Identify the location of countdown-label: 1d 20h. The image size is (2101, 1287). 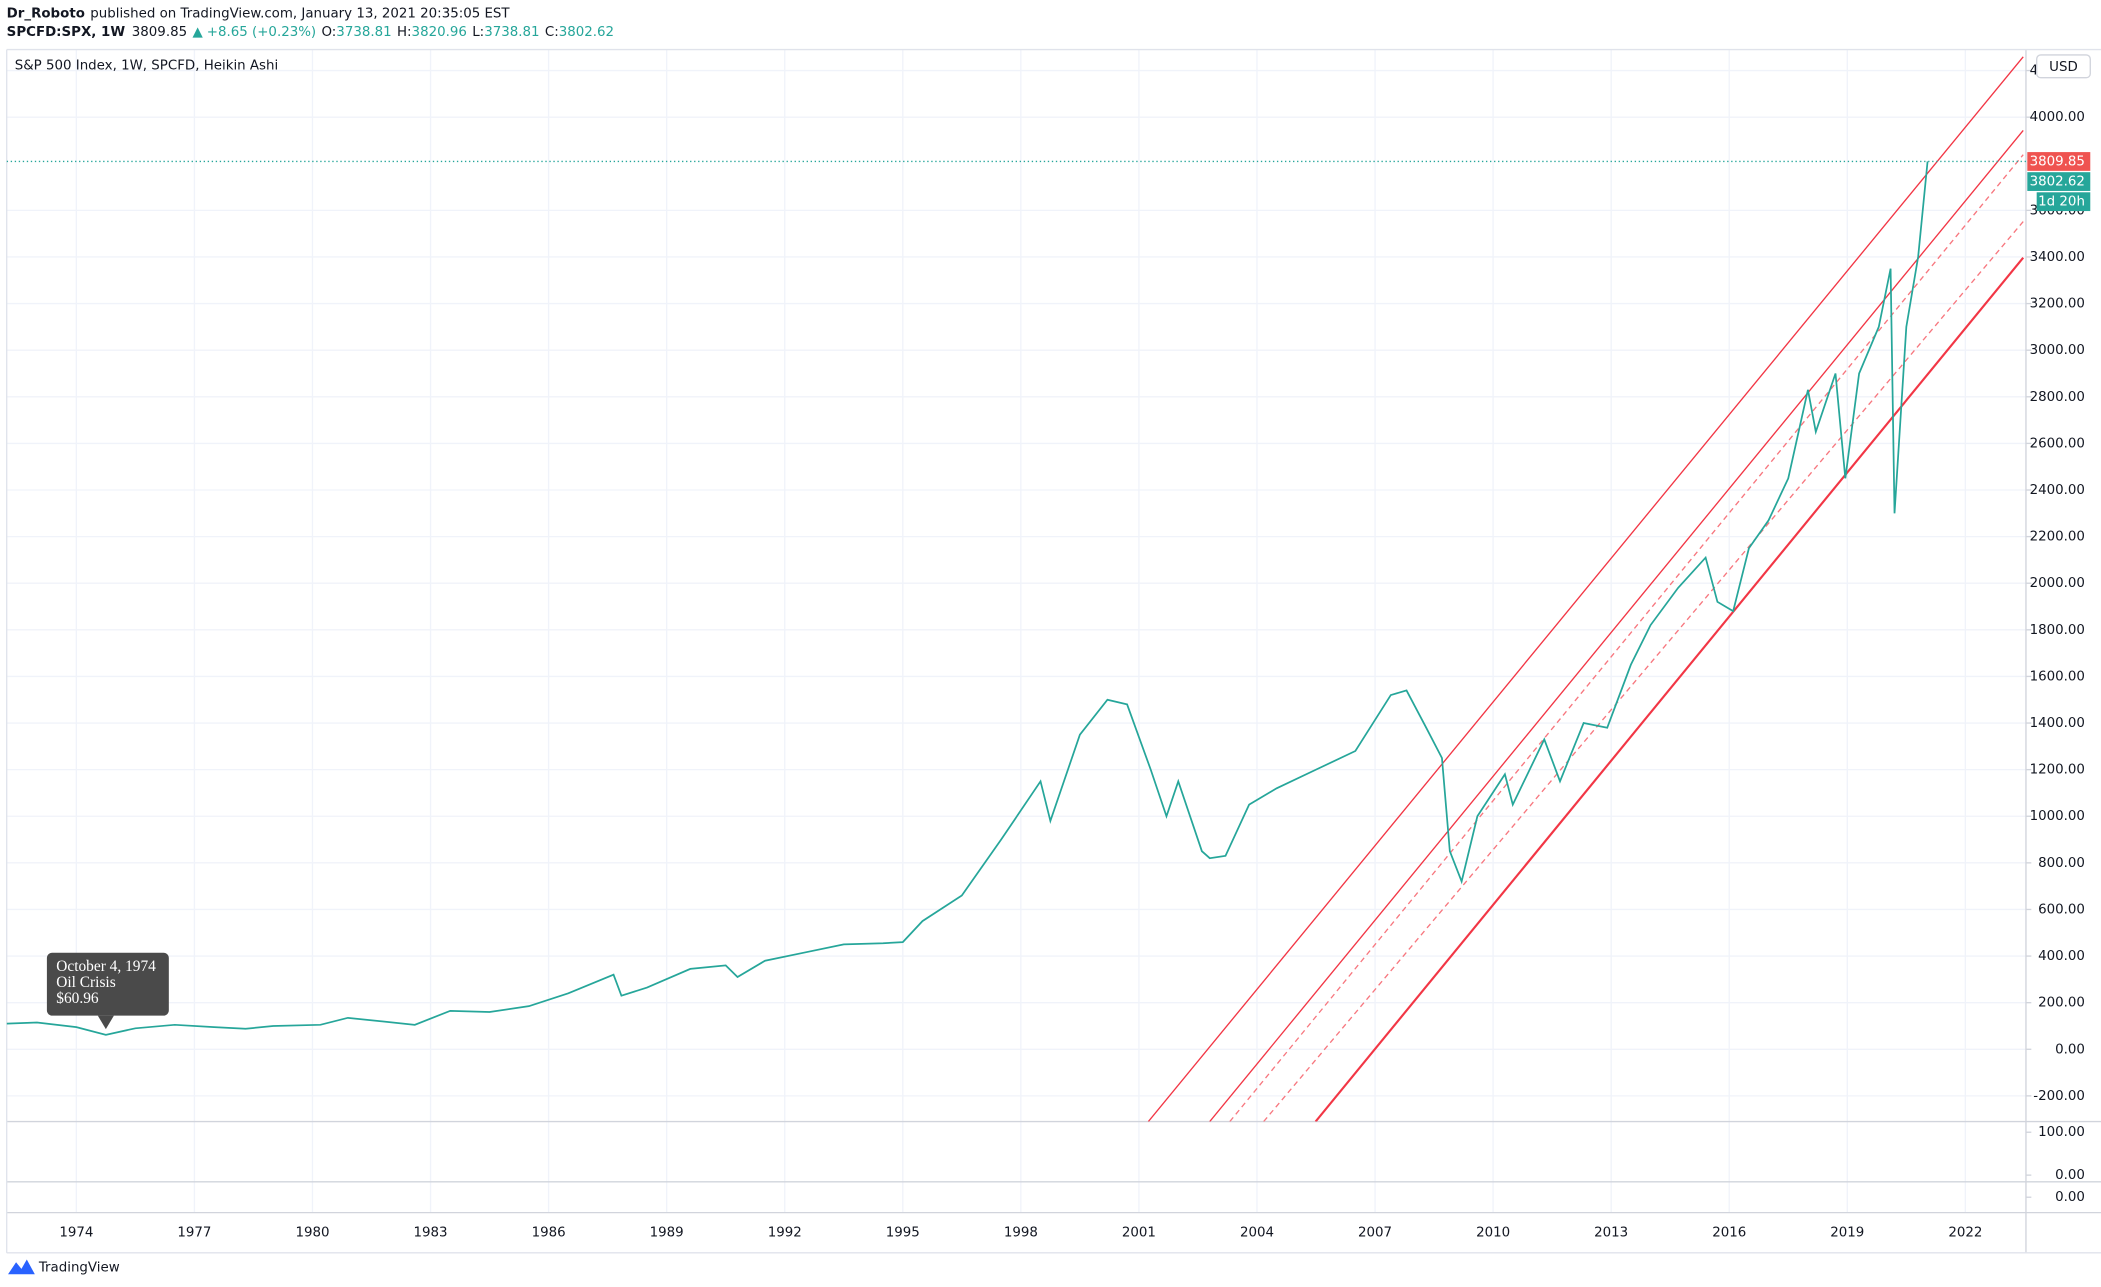
(2061, 202).